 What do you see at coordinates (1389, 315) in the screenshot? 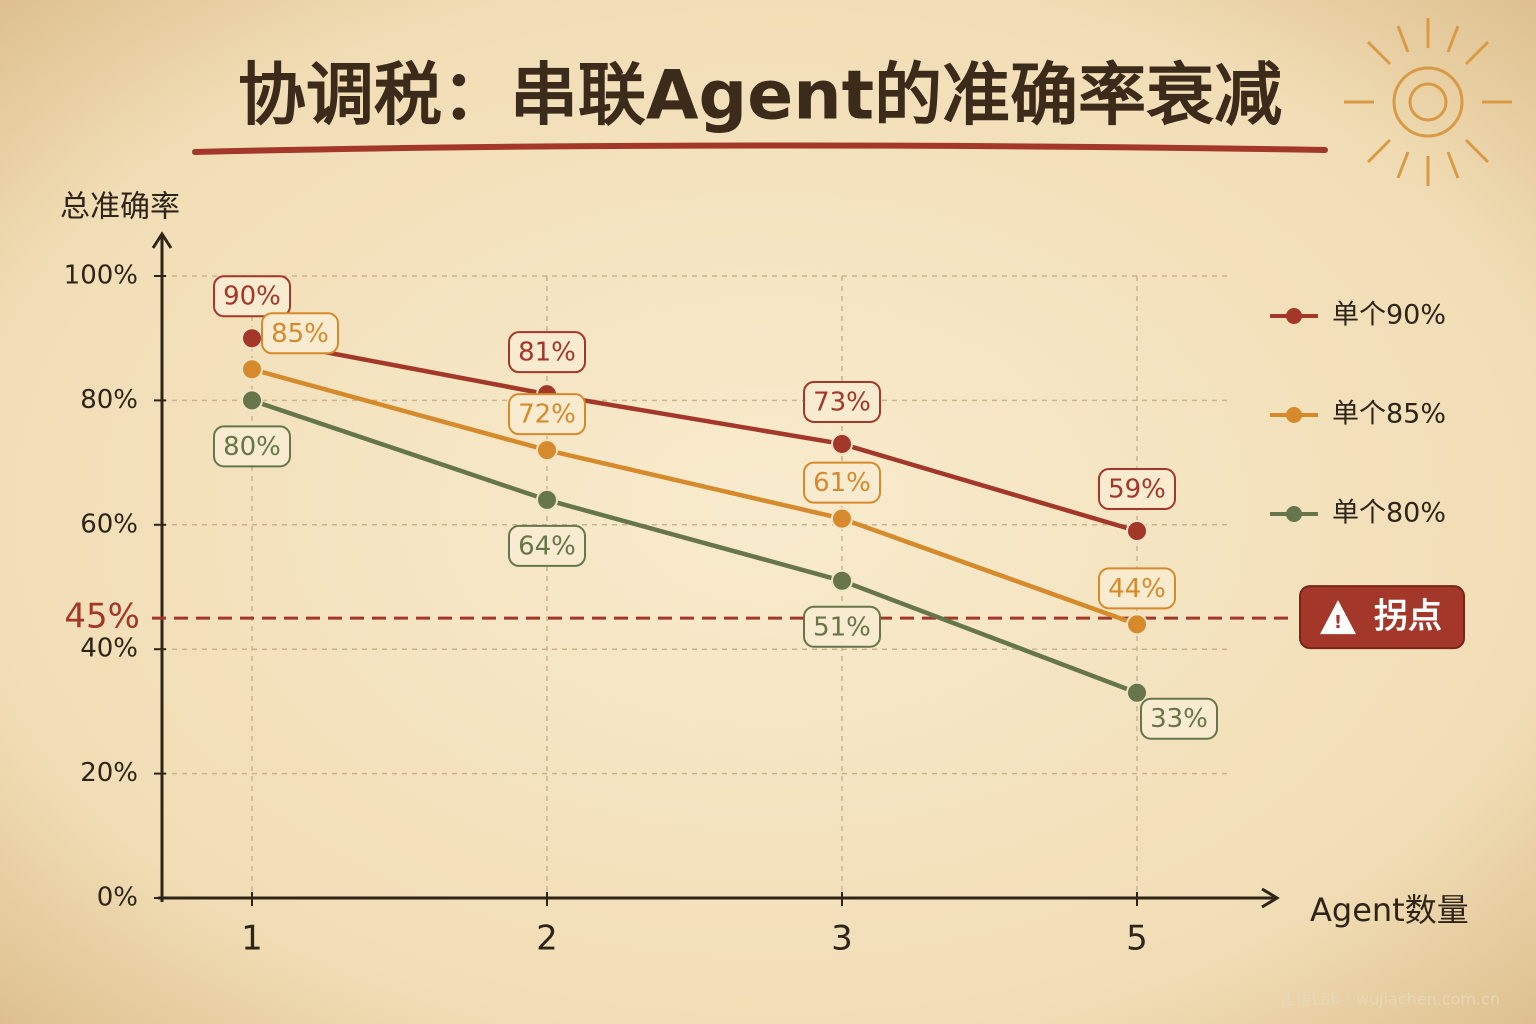
I see `legend-label: 单个90%` at bounding box center [1389, 315].